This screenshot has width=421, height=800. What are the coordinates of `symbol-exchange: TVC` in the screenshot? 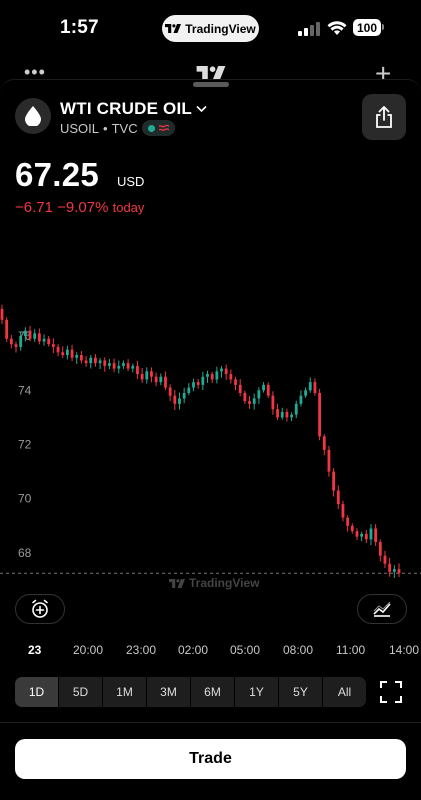 It's located at (124, 128).